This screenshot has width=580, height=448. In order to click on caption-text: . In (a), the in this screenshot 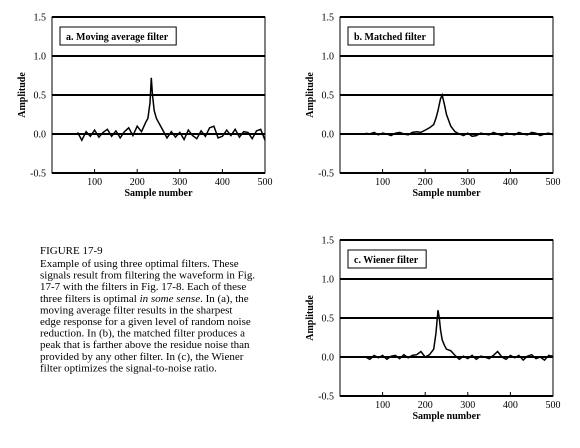, I will do `click(224, 299)`.